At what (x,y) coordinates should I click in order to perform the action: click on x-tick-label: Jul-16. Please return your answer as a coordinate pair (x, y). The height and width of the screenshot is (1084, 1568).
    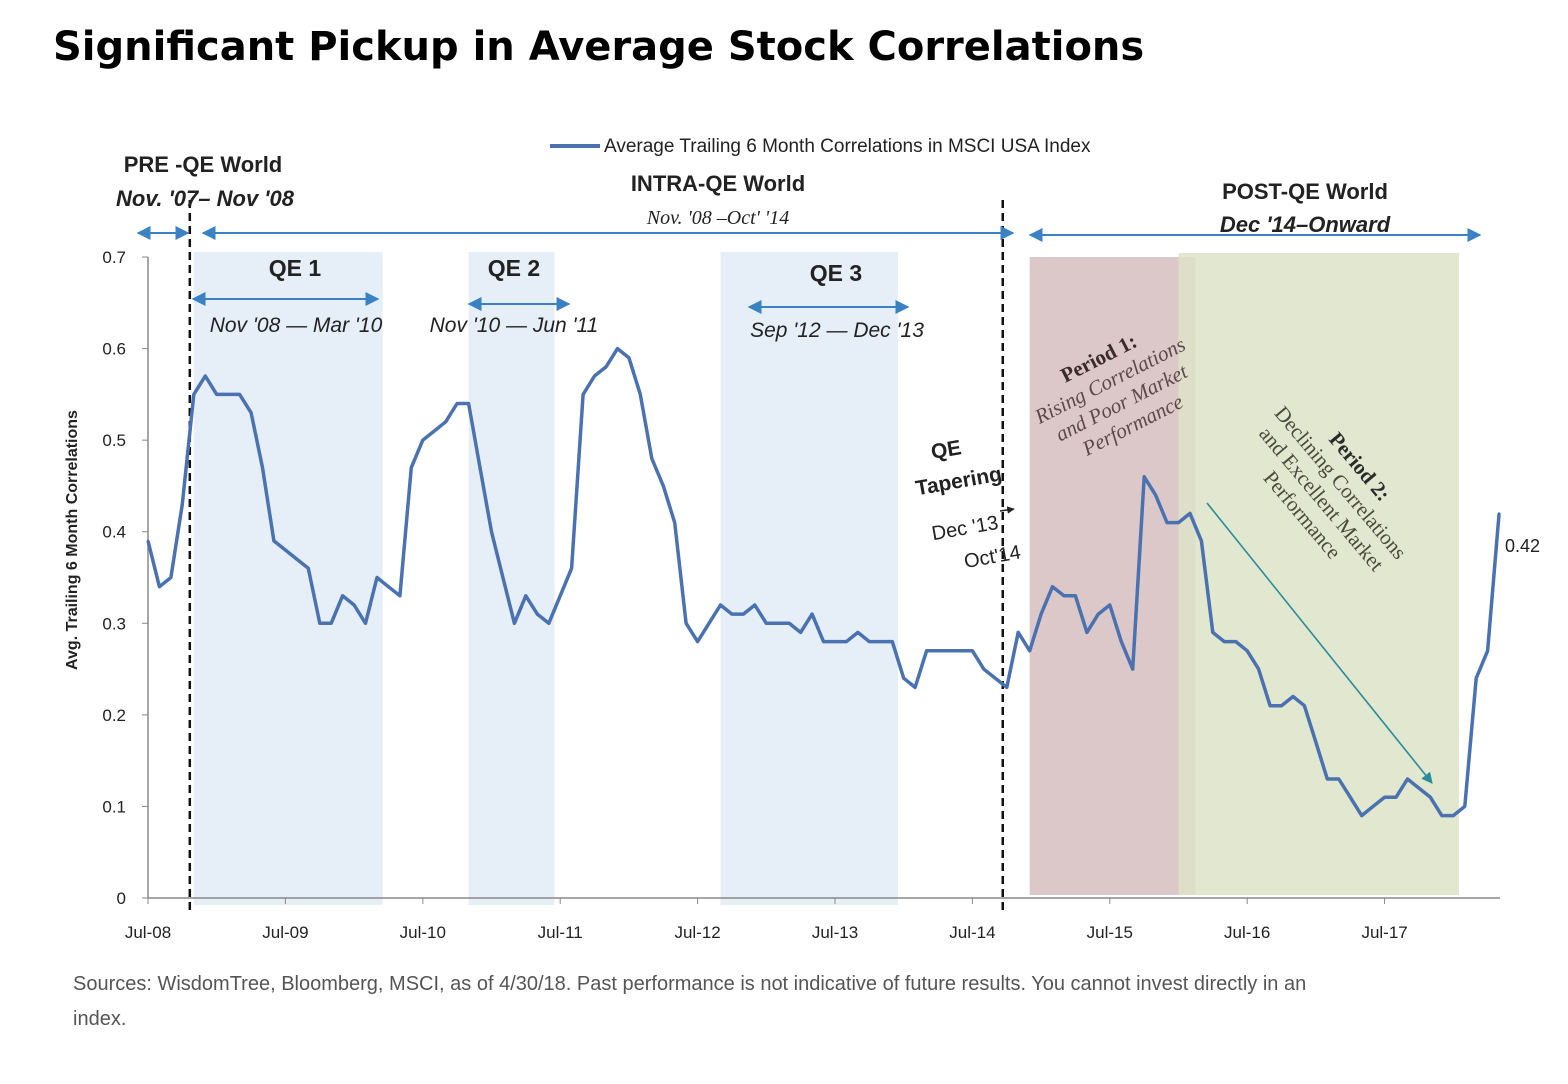
    Looking at the image, I should click on (1247, 932).